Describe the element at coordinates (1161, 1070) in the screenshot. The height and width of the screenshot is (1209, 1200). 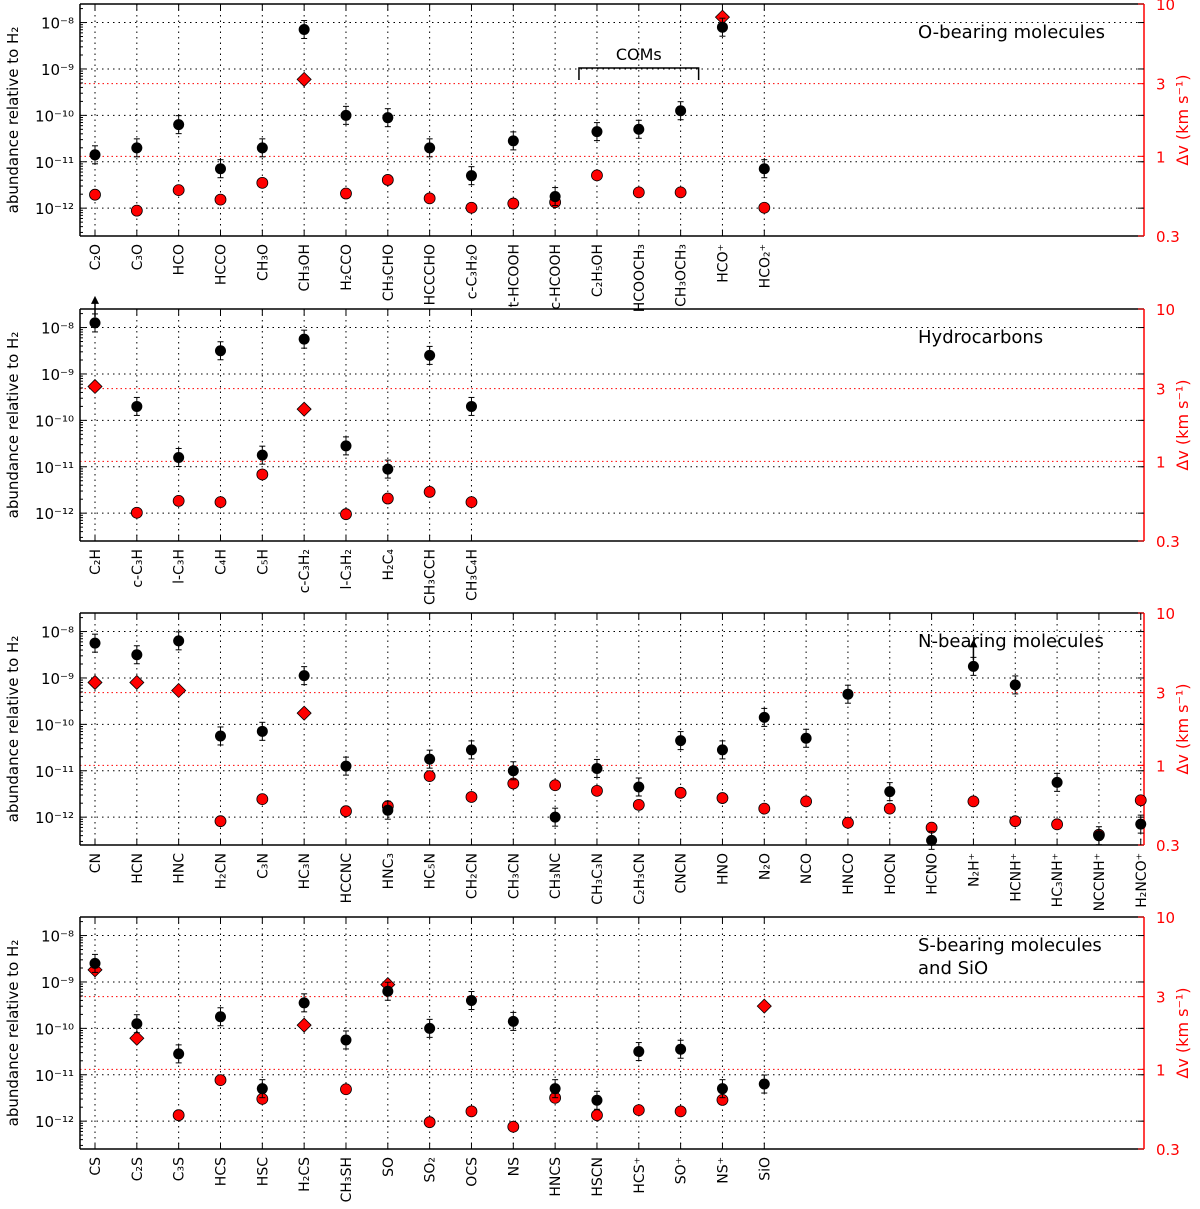
I see `tick-label-right: 1` at that location.